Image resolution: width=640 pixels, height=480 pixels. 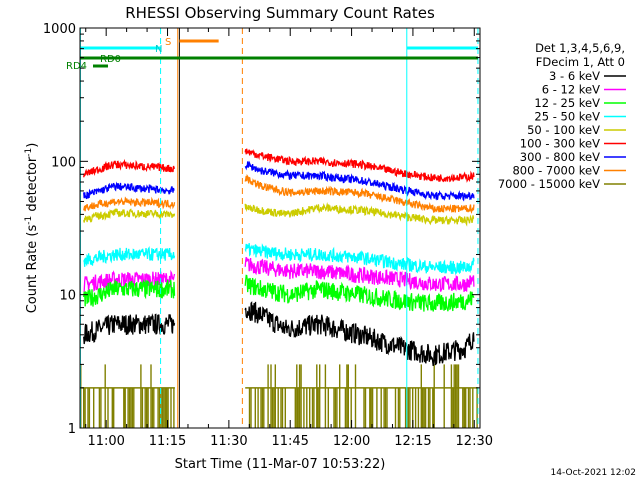 What do you see at coordinates (105, 441) in the screenshot?
I see `x-tick-label: 11:00` at bounding box center [105, 441].